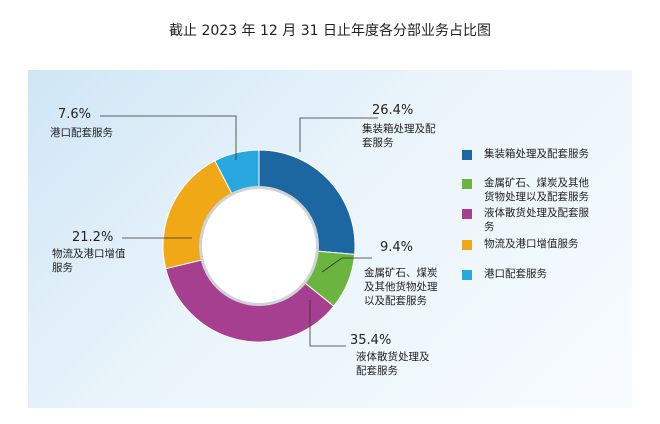 This screenshot has height=424, width=660. What do you see at coordinates (399, 136) in the screenshot?
I see `slice-label: 集装箱处理及配套服务` at bounding box center [399, 136].